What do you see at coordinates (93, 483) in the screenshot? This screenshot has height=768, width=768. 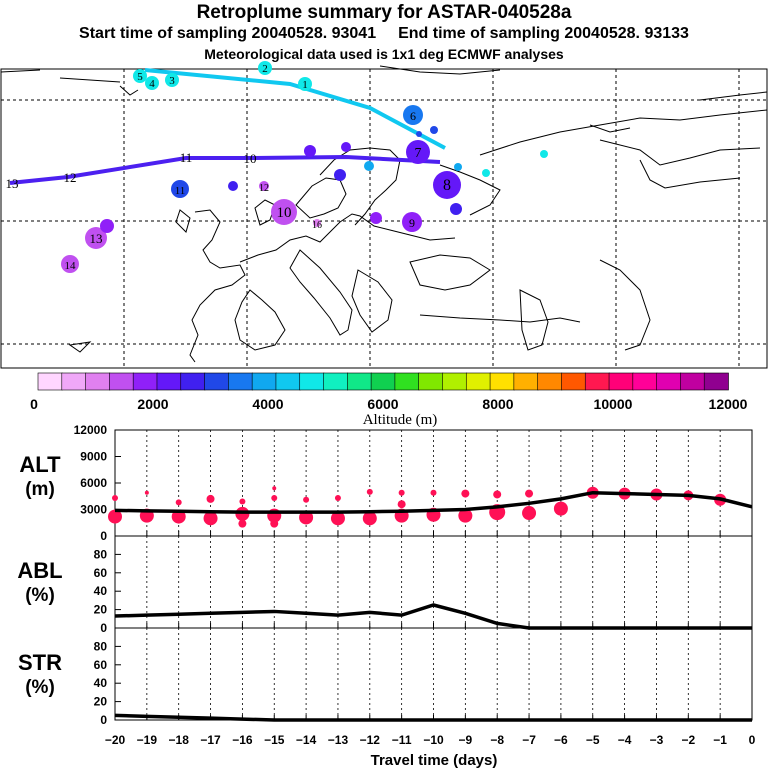 I see `y-tick-label: 6000` at bounding box center [93, 483].